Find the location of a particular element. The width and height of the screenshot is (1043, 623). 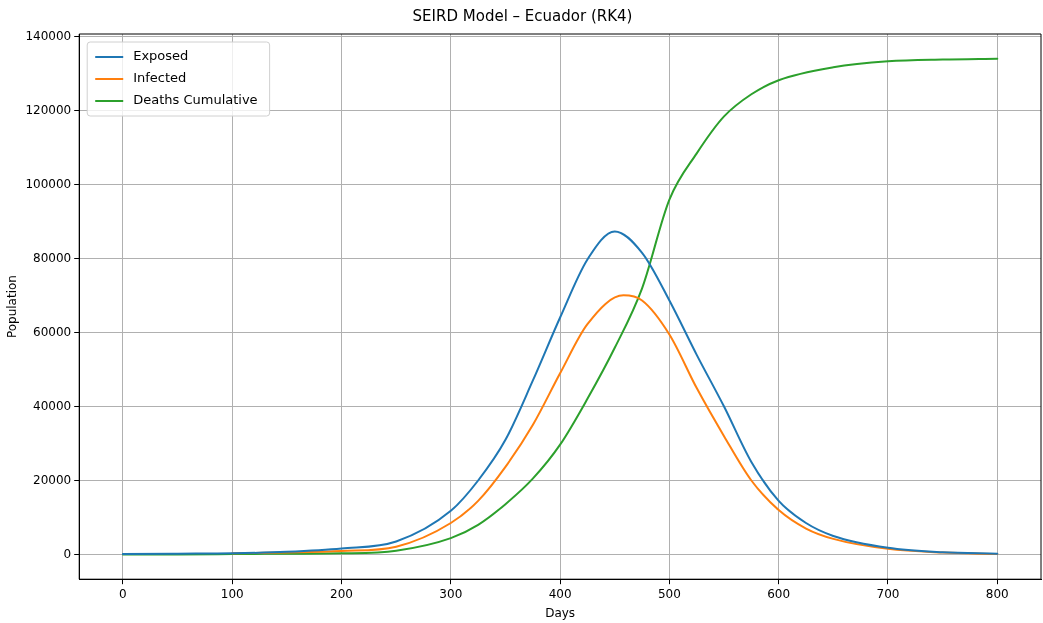

x-tick-label: 0 is located at coordinates (123, 593).